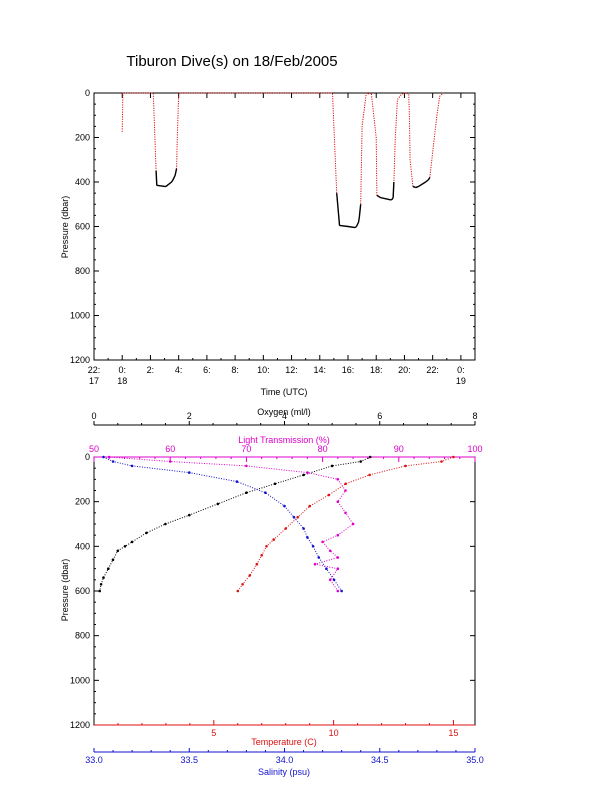  What do you see at coordinates (323, 449) in the screenshot?
I see `transmission-tick-label: 80` at bounding box center [323, 449].